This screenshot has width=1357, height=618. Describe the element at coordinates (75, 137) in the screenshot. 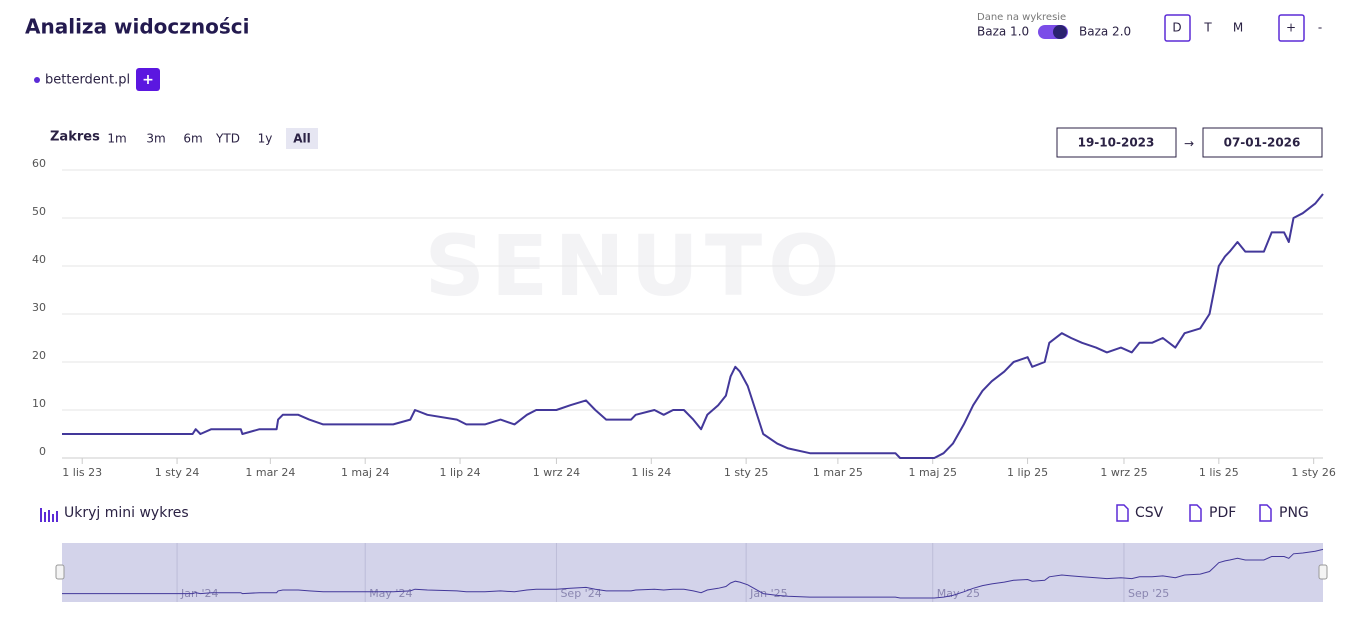

I see `range-label: Zakres` at that location.